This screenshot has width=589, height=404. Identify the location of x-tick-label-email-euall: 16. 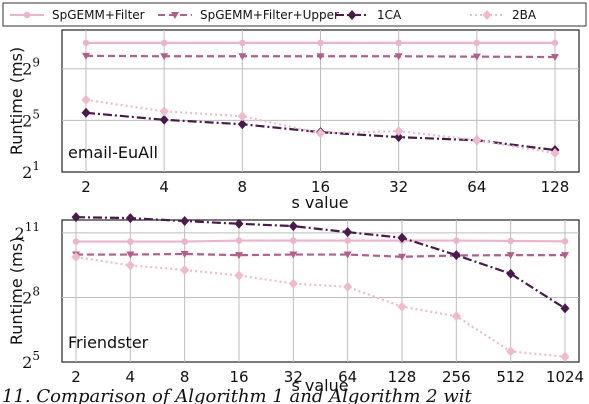
(320, 187).